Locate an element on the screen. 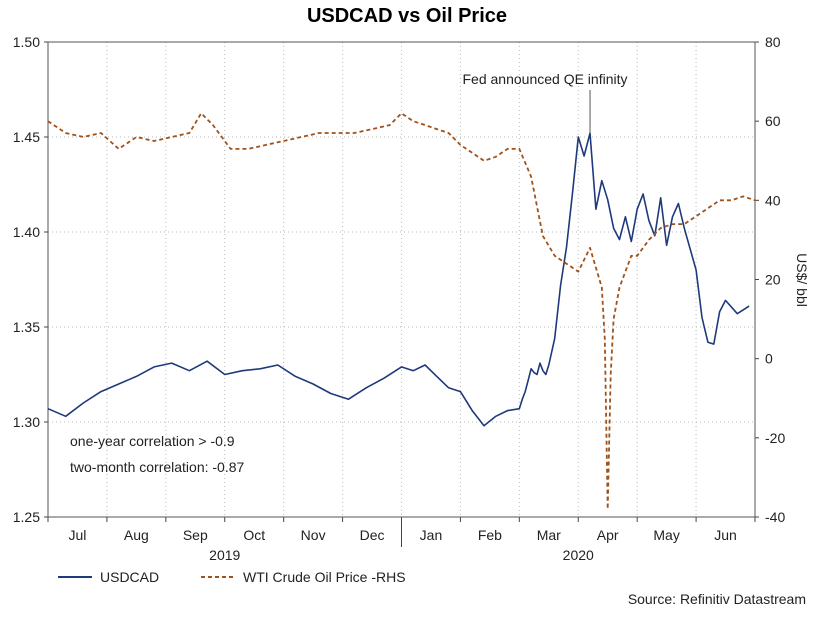 The width and height of the screenshot is (813, 623). month-label: Sep is located at coordinates (195, 535).